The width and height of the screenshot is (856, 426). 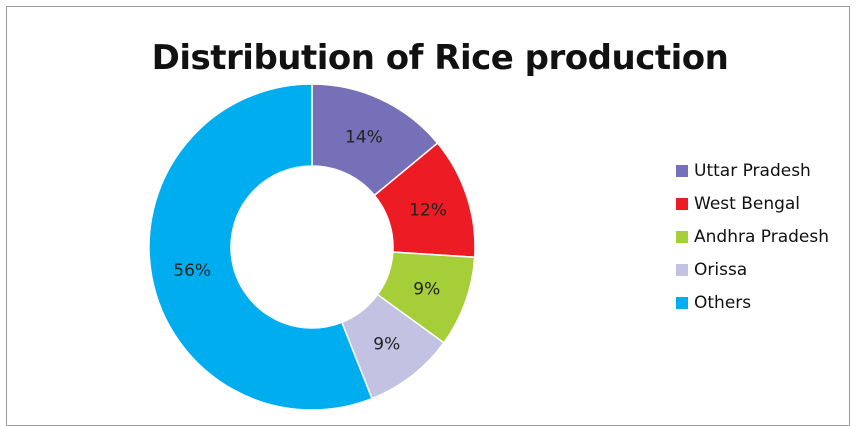 I want to click on legend-item: Uttar Pradesh, so click(x=752, y=170).